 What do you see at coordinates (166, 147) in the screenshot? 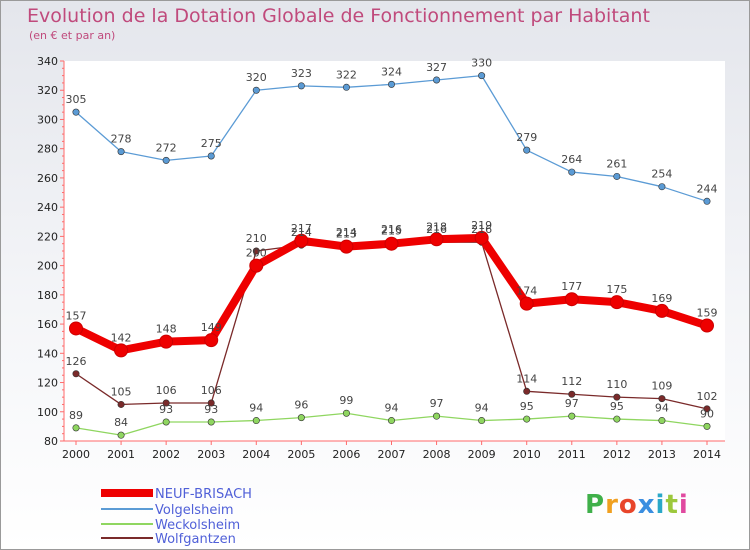
I see `data-label: 272` at bounding box center [166, 147].